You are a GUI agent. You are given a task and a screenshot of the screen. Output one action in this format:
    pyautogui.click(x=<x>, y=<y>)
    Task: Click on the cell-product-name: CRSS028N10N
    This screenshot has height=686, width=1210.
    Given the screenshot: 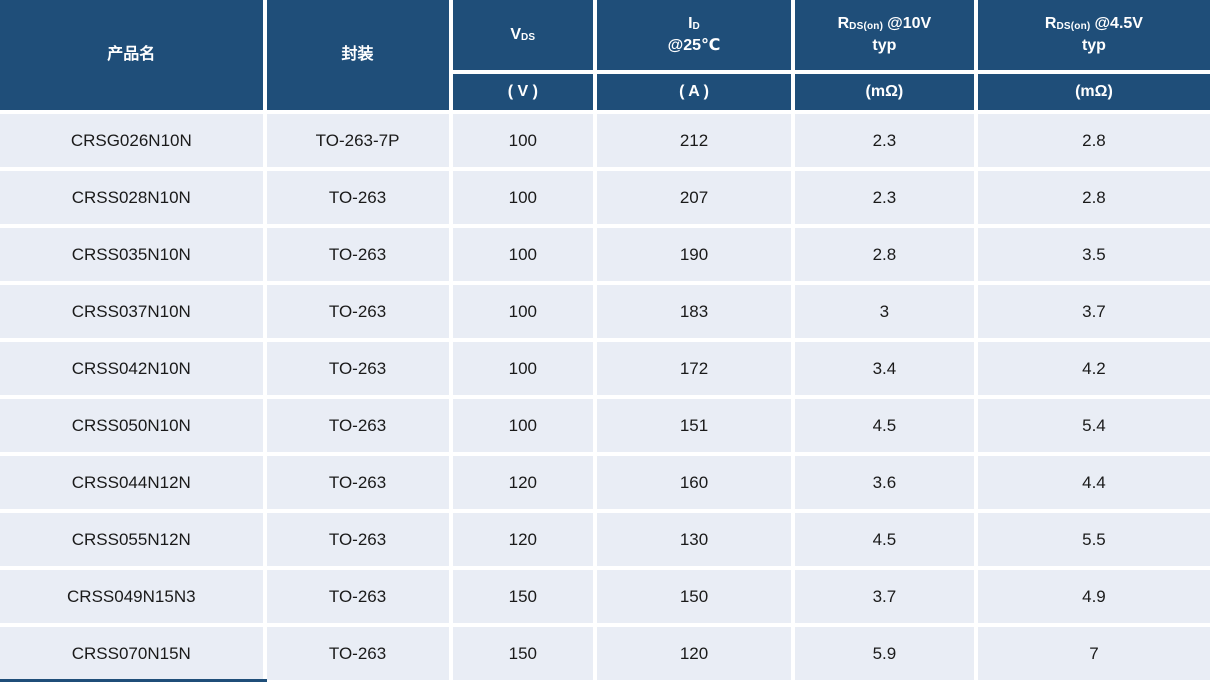 What is the action you would take?
    pyautogui.click(x=131, y=197)
    